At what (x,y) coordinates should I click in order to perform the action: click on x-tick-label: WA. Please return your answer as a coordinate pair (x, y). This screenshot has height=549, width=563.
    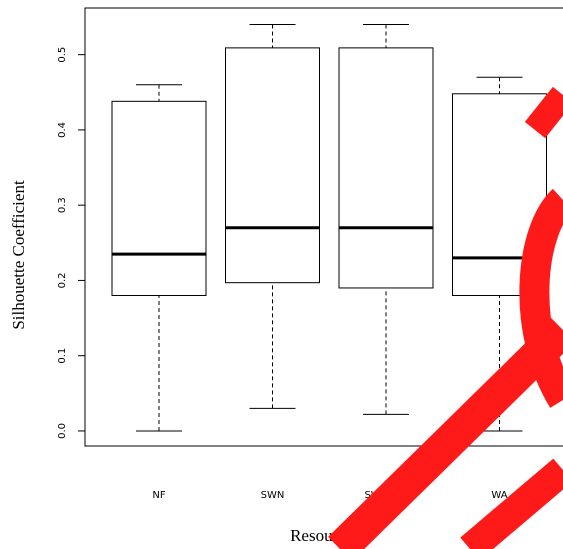
    Looking at the image, I should click on (499, 495).